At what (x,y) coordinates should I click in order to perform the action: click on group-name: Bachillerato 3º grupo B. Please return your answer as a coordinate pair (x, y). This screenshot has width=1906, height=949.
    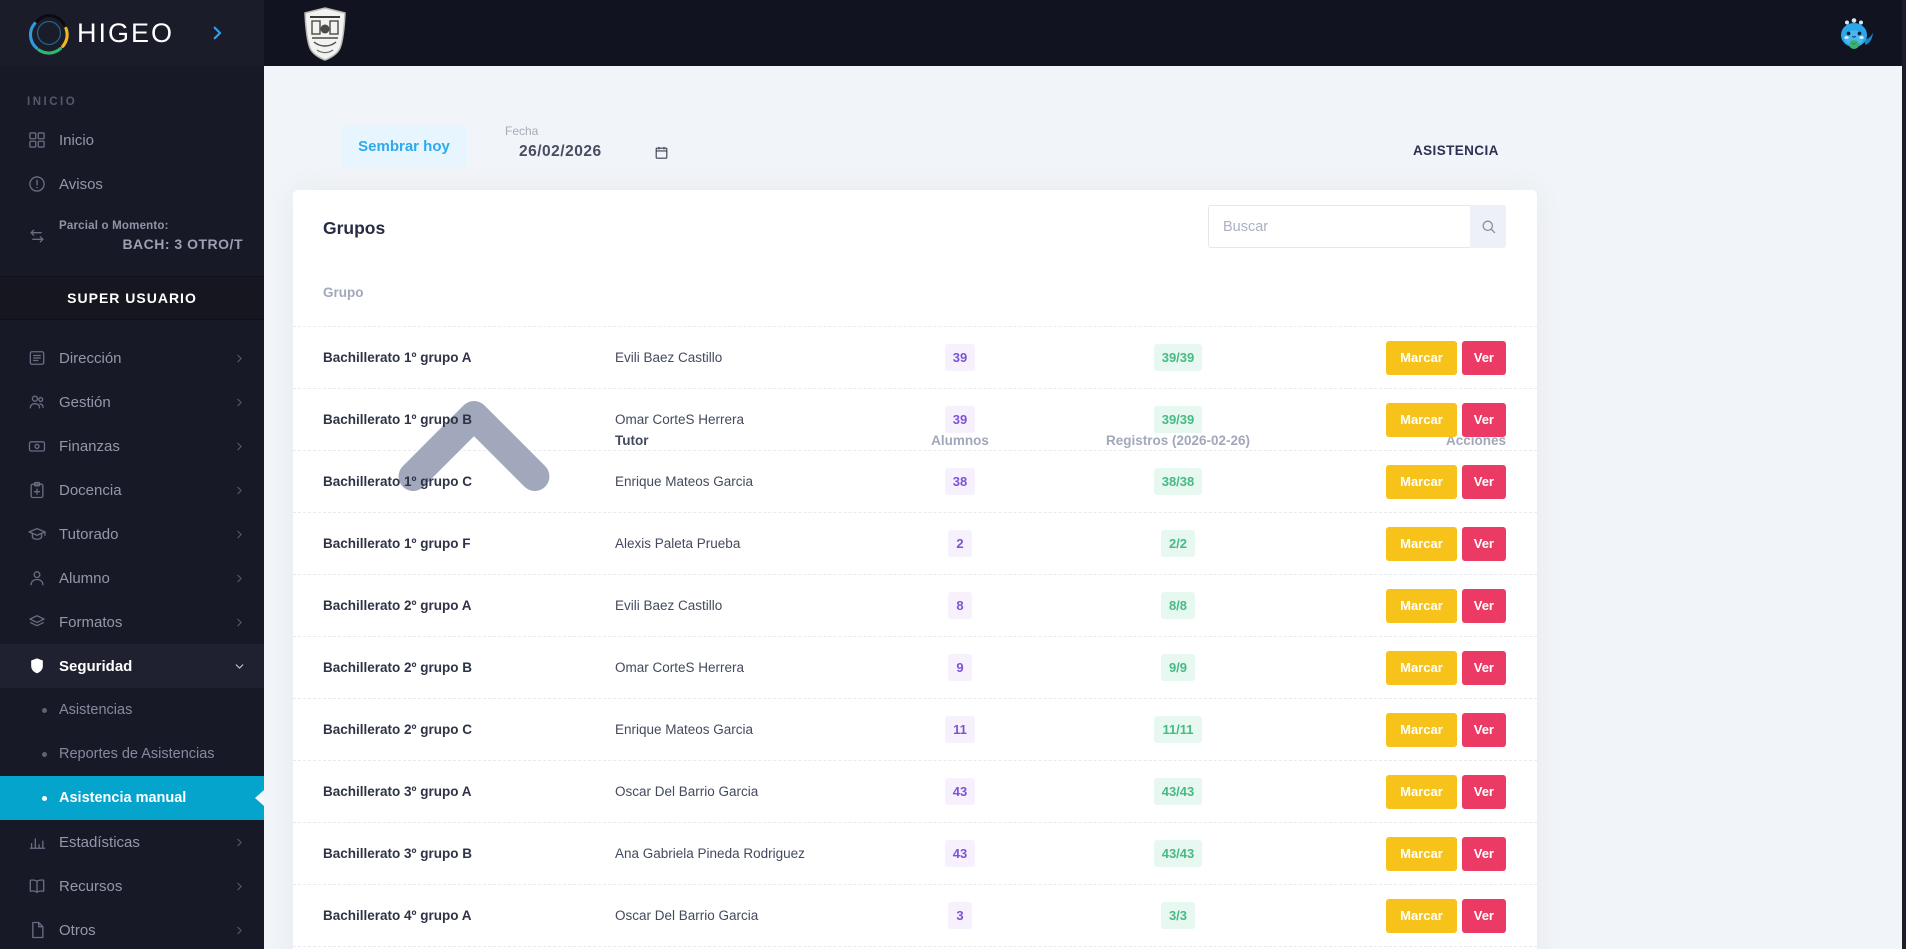
    Looking at the image, I should click on (397, 853).